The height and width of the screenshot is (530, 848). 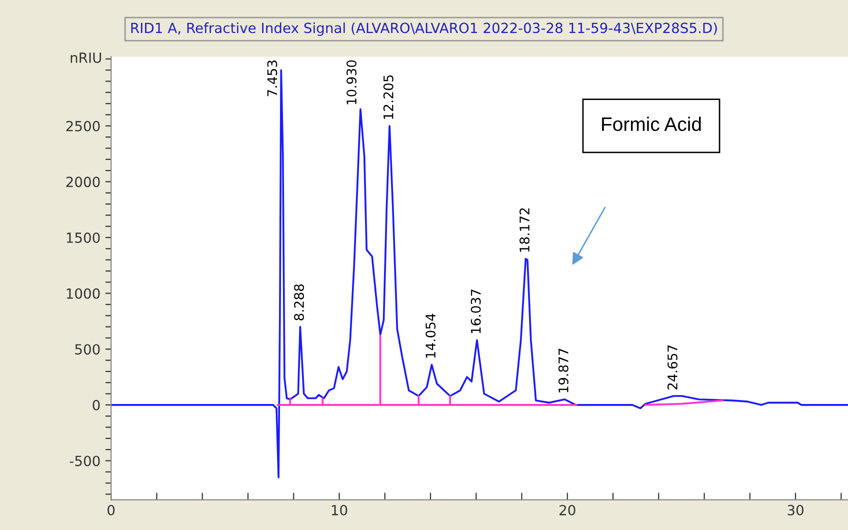 What do you see at coordinates (431, 336) in the screenshot?
I see `annotation: 14.054` at bounding box center [431, 336].